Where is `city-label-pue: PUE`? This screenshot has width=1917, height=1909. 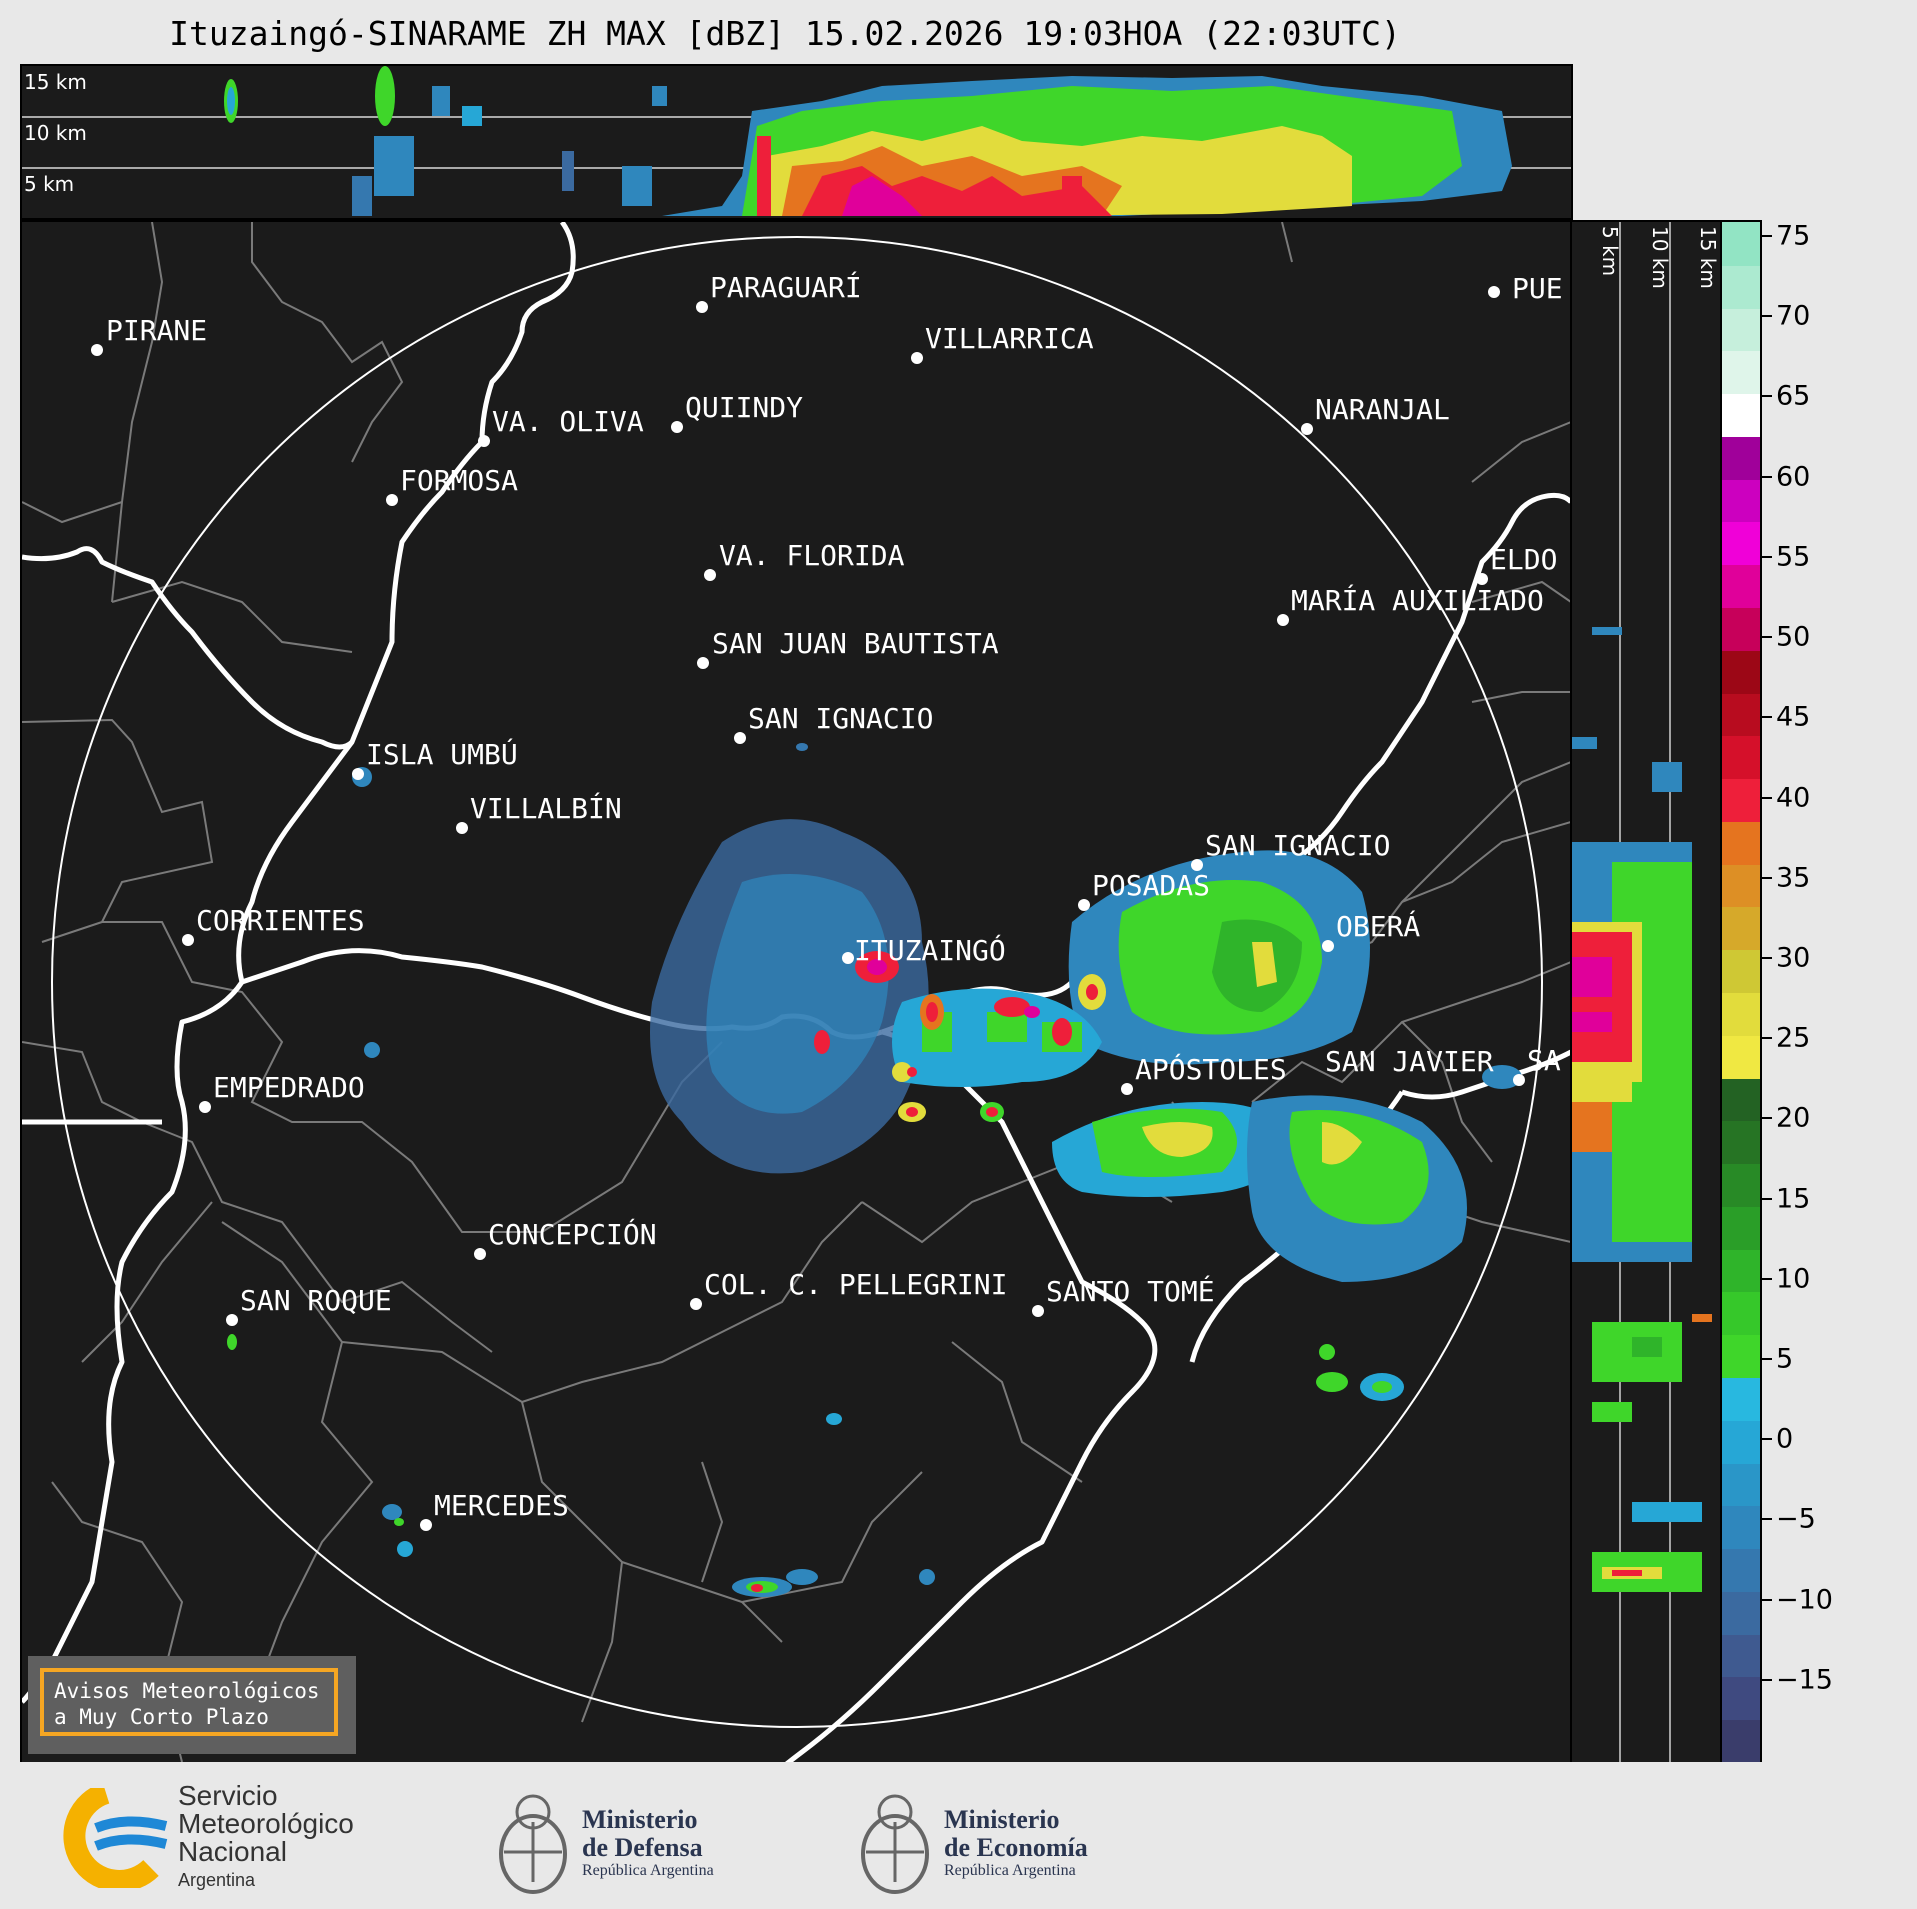 city-label-pue: PUE is located at coordinates (1537, 288).